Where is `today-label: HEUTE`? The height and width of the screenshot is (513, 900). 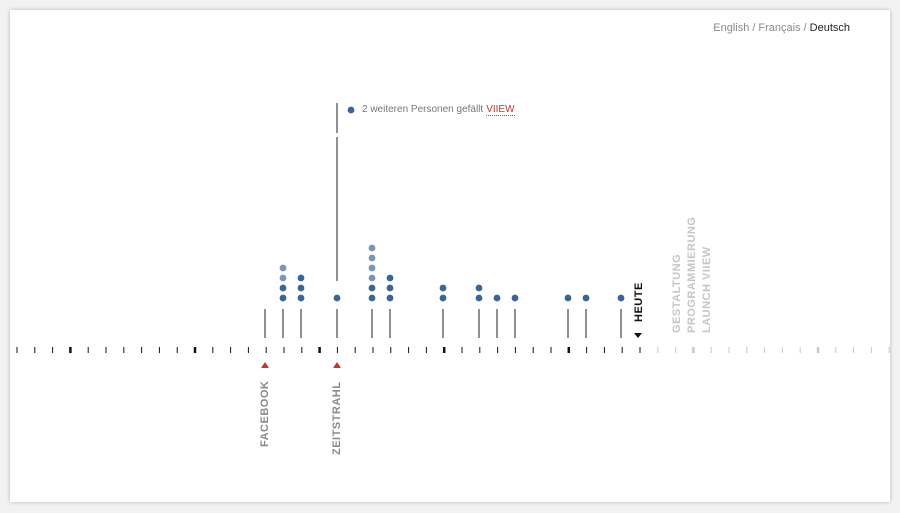
today-label: HEUTE is located at coordinates (639, 302).